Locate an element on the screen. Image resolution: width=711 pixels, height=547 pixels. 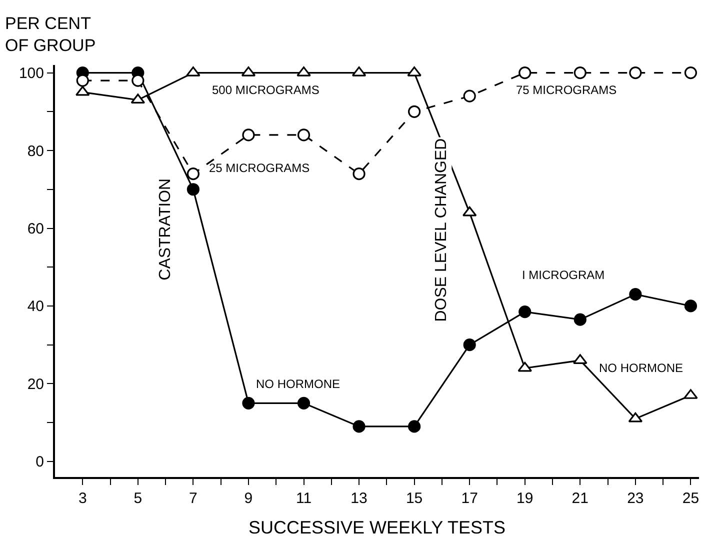
y-tick-label: 60 is located at coordinates (35, 229).